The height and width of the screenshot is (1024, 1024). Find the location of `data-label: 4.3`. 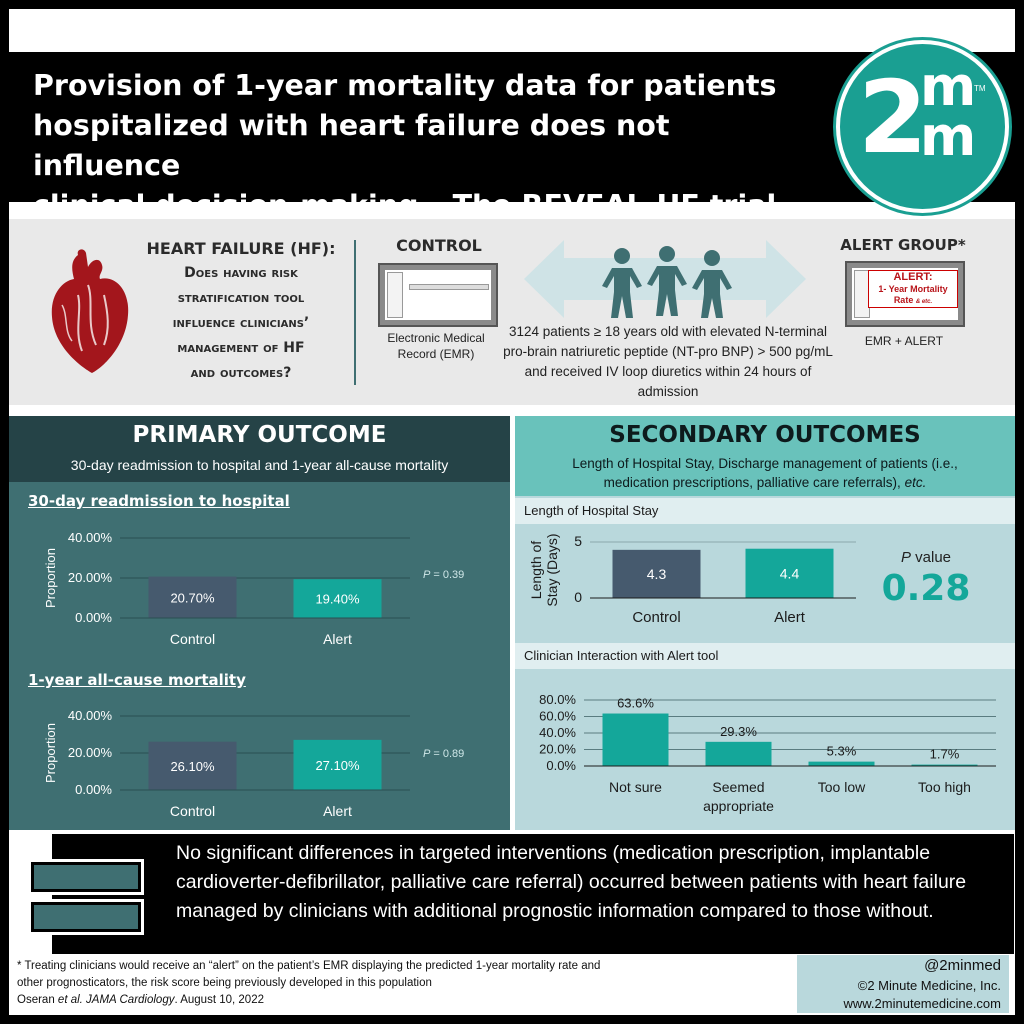

data-label: 4.3 is located at coordinates (657, 574).